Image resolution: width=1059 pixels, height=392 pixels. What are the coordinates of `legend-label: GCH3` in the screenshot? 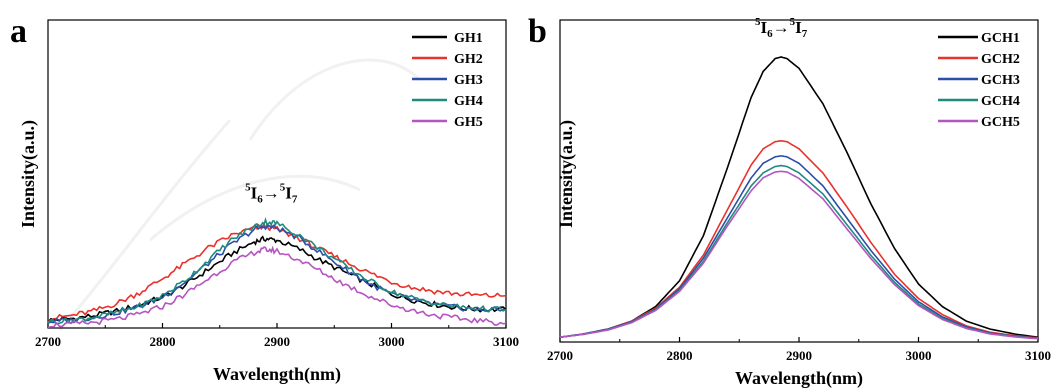 It's located at (1000, 80).